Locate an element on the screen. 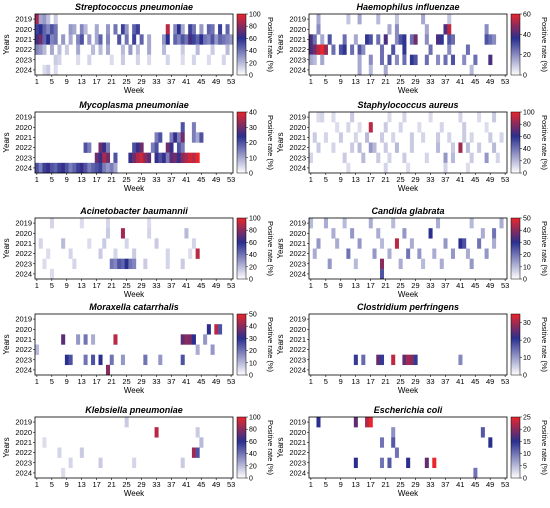 The height and width of the screenshot is (508, 550). colorbar-label: Positive rate (%) is located at coordinates (270, 143).